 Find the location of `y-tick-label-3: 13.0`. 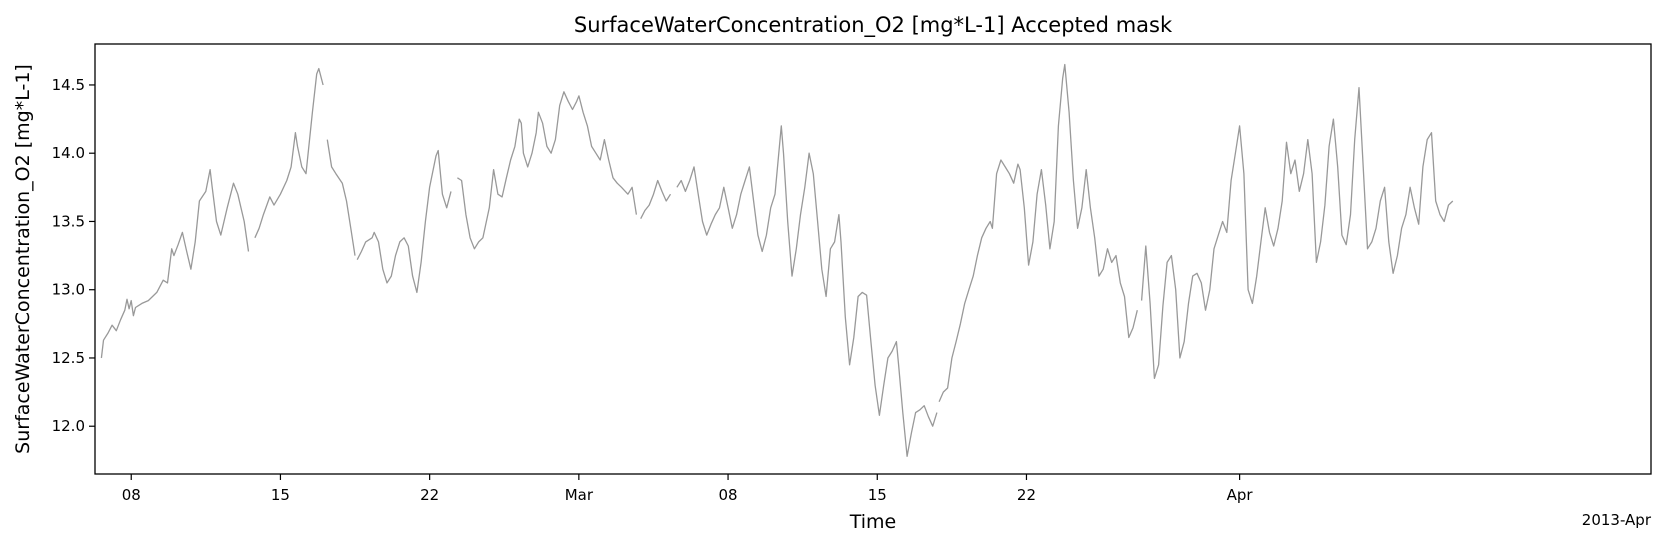

y-tick-label-3: 13.0 is located at coordinates (68, 290).